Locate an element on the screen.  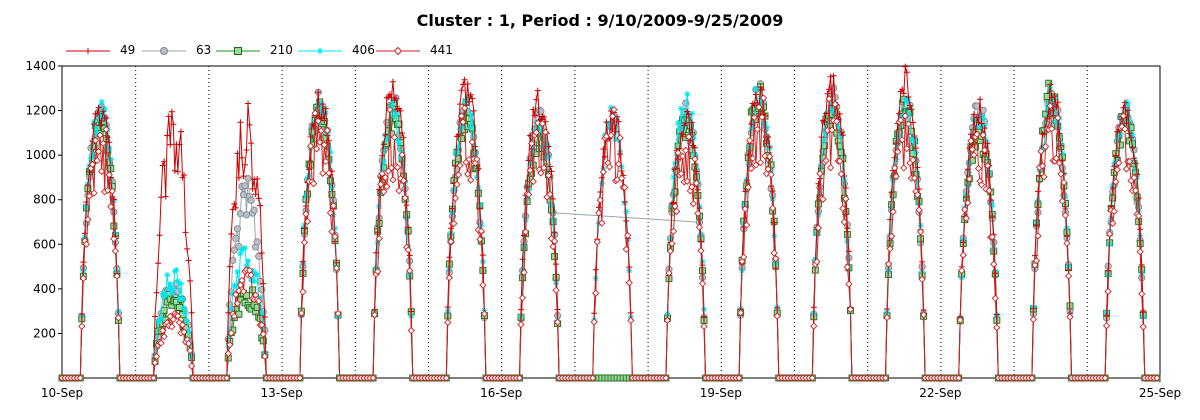
x-tick-label: 10-Sep is located at coordinates (62, 393).